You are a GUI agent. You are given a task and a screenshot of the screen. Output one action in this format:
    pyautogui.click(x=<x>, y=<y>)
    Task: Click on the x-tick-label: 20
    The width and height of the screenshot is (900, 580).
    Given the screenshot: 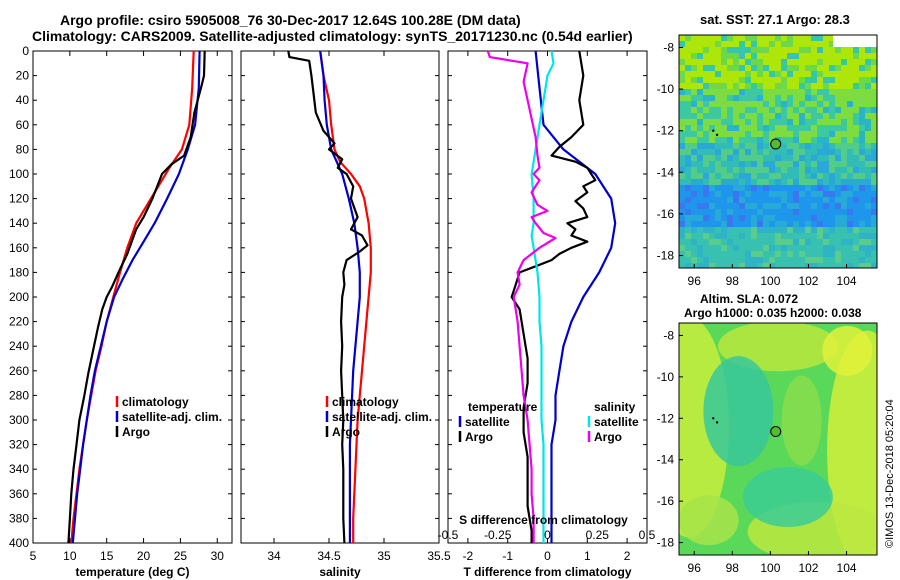 What is the action you would take?
    pyautogui.click(x=144, y=556)
    